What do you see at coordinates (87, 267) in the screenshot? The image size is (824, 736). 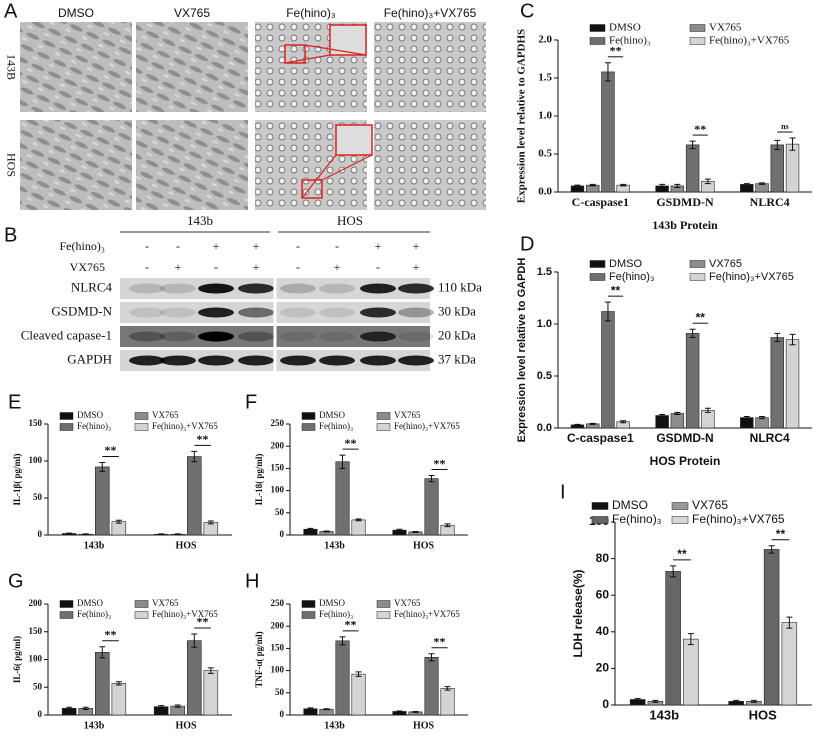 I see `treatment-label: VX765` at bounding box center [87, 267].